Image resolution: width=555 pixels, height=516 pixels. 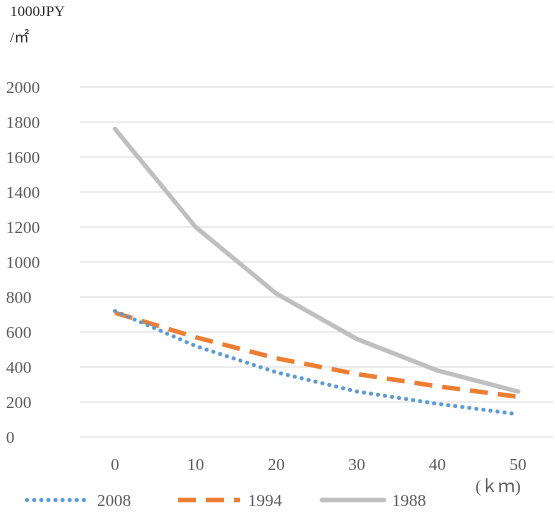 I want to click on y-tick-label: 800, so click(x=19, y=297).